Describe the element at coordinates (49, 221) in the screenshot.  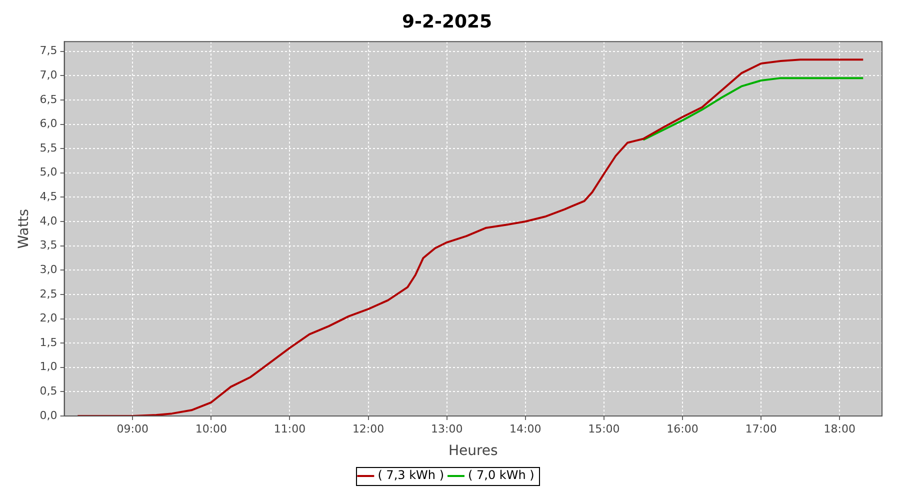
I see `y-tick-label: 4,0` at that location.